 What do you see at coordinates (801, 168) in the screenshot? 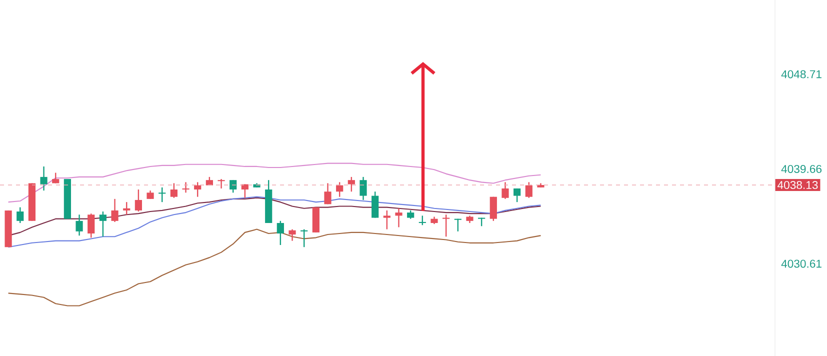
I see `y-tick-label: 4039.66` at bounding box center [801, 168].